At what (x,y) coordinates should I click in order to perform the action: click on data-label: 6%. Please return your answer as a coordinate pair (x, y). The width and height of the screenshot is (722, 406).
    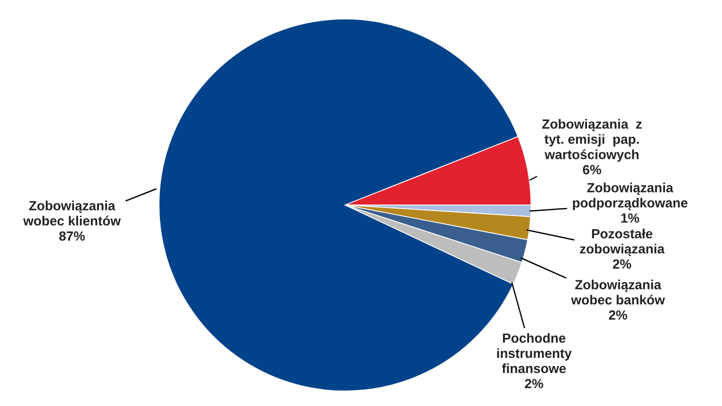
    Looking at the image, I should click on (592, 169).